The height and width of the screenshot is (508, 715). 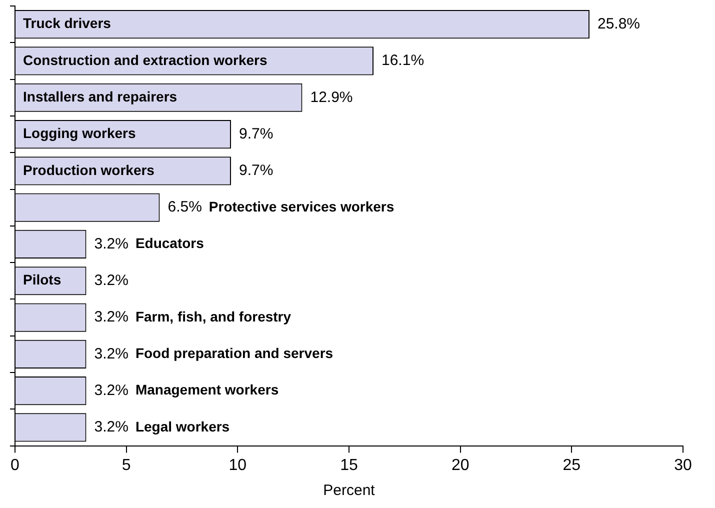 What do you see at coordinates (100, 96) in the screenshot?
I see `y-tick-label: Installers and repairers` at bounding box center [100, 96].